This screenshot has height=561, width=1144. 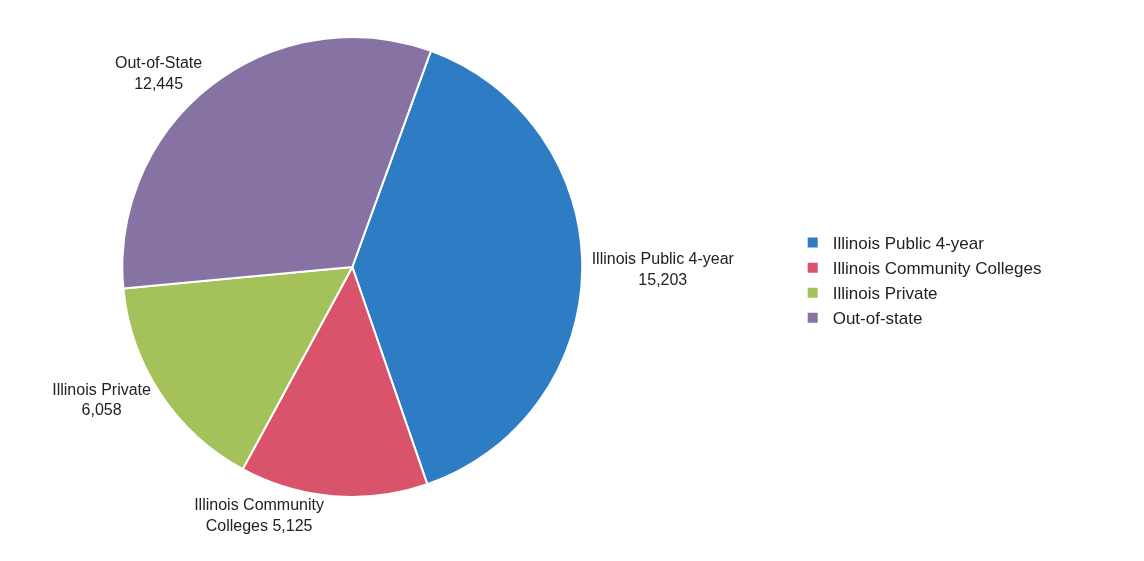 What do you see at coordinates (885, 294) in the screenshot?
I see `legend-label: Illinois Private` at bounding box center [885, 294].